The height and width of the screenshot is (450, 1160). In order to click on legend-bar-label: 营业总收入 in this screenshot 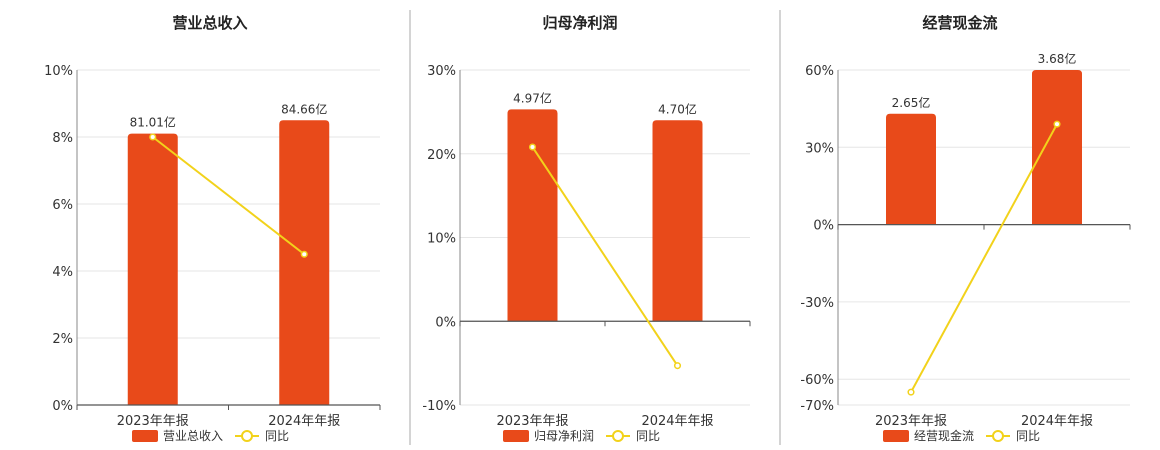, I will do `click(193, 436)`.